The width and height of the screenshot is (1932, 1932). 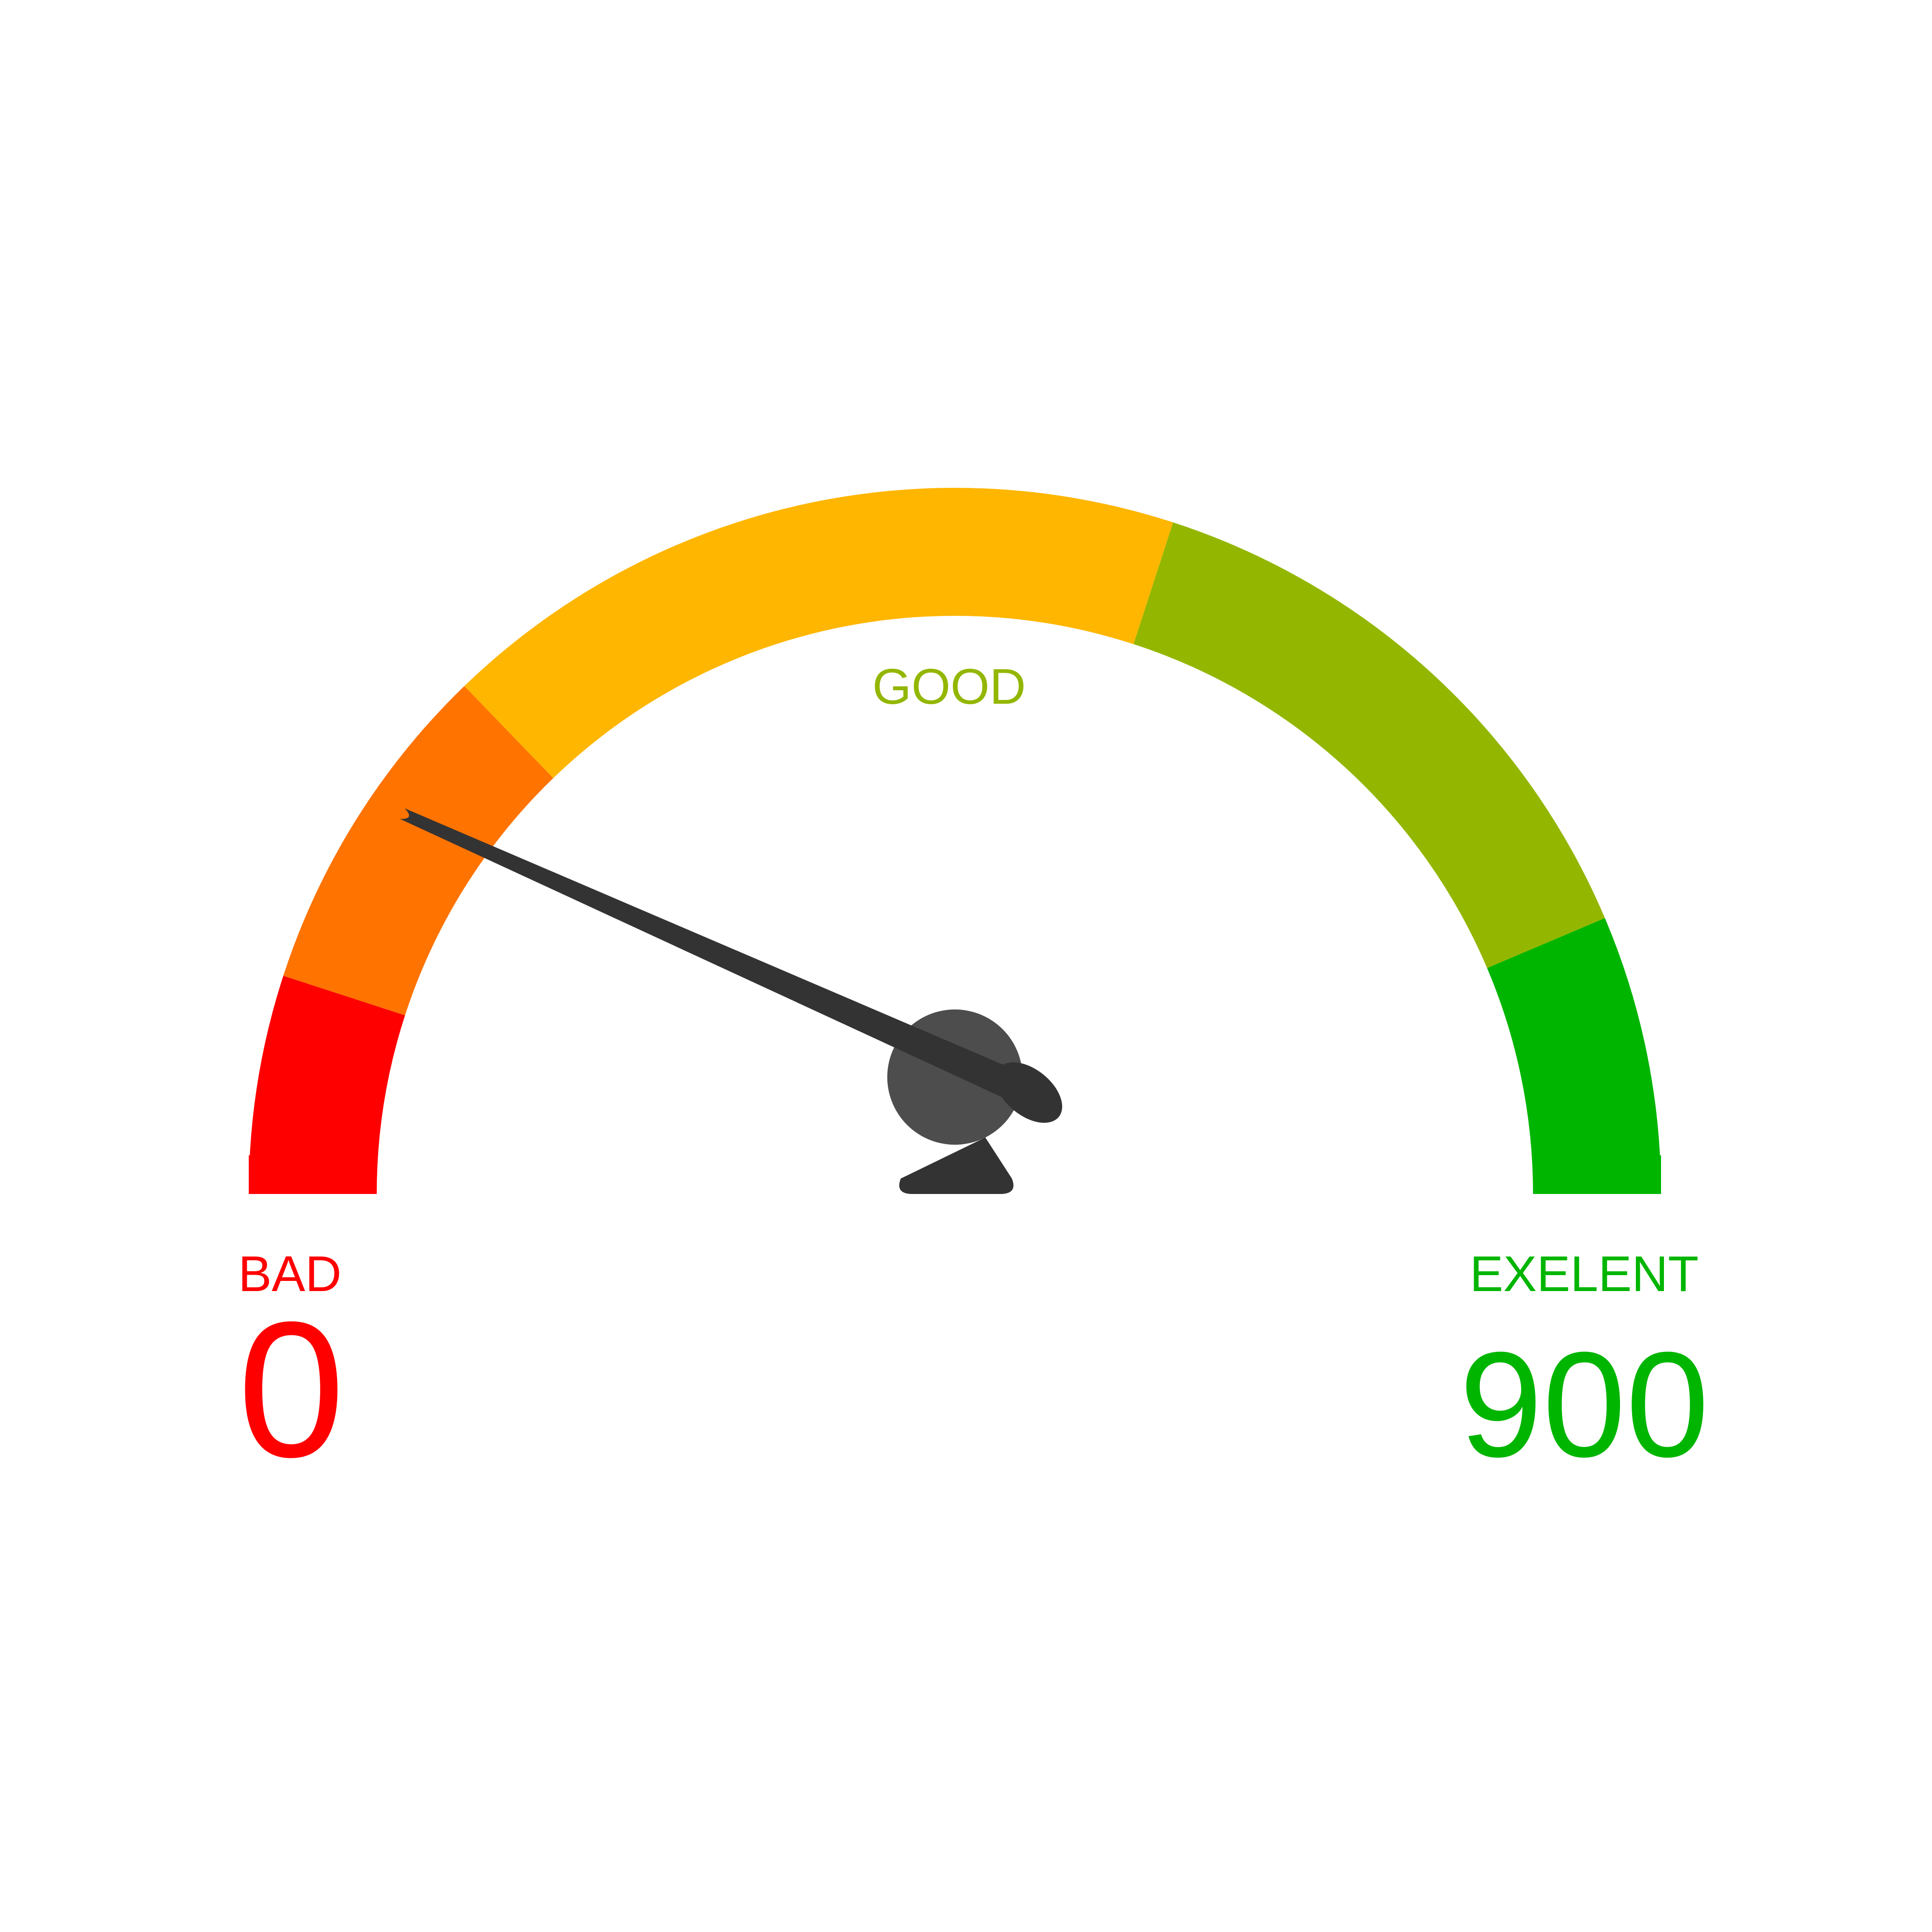 I want to click on label-excellent: EXELENT, so click(x=1584, y=1274).